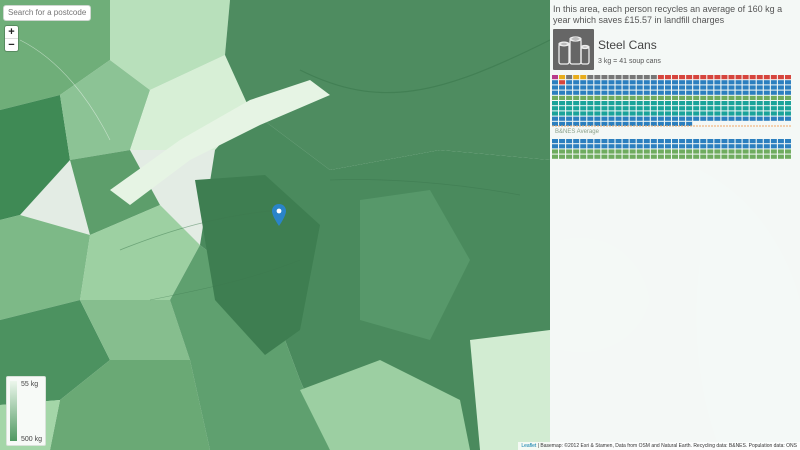 The width and height of the screenshot is (800, 450). Describe the element at coordinates (11, 44) in the screenshot. I see `zoom-out-button: −` at that location.